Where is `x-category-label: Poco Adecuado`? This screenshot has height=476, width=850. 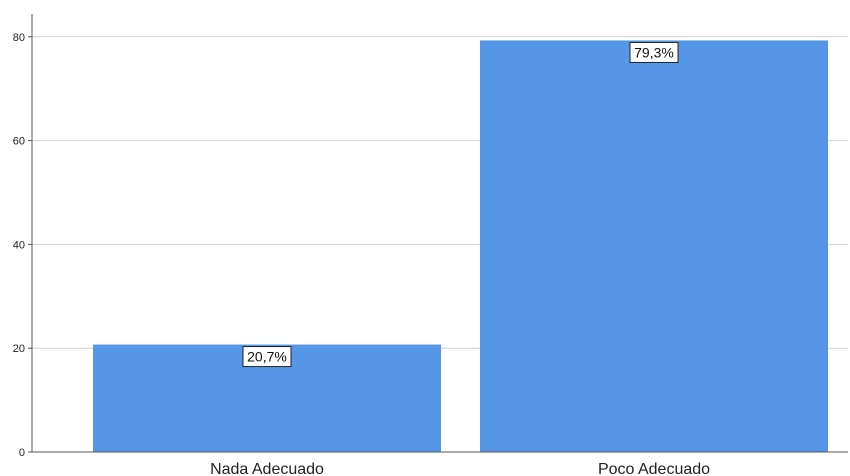
x-category-label: Poco Adecuado is located at coordinates (654, 468).